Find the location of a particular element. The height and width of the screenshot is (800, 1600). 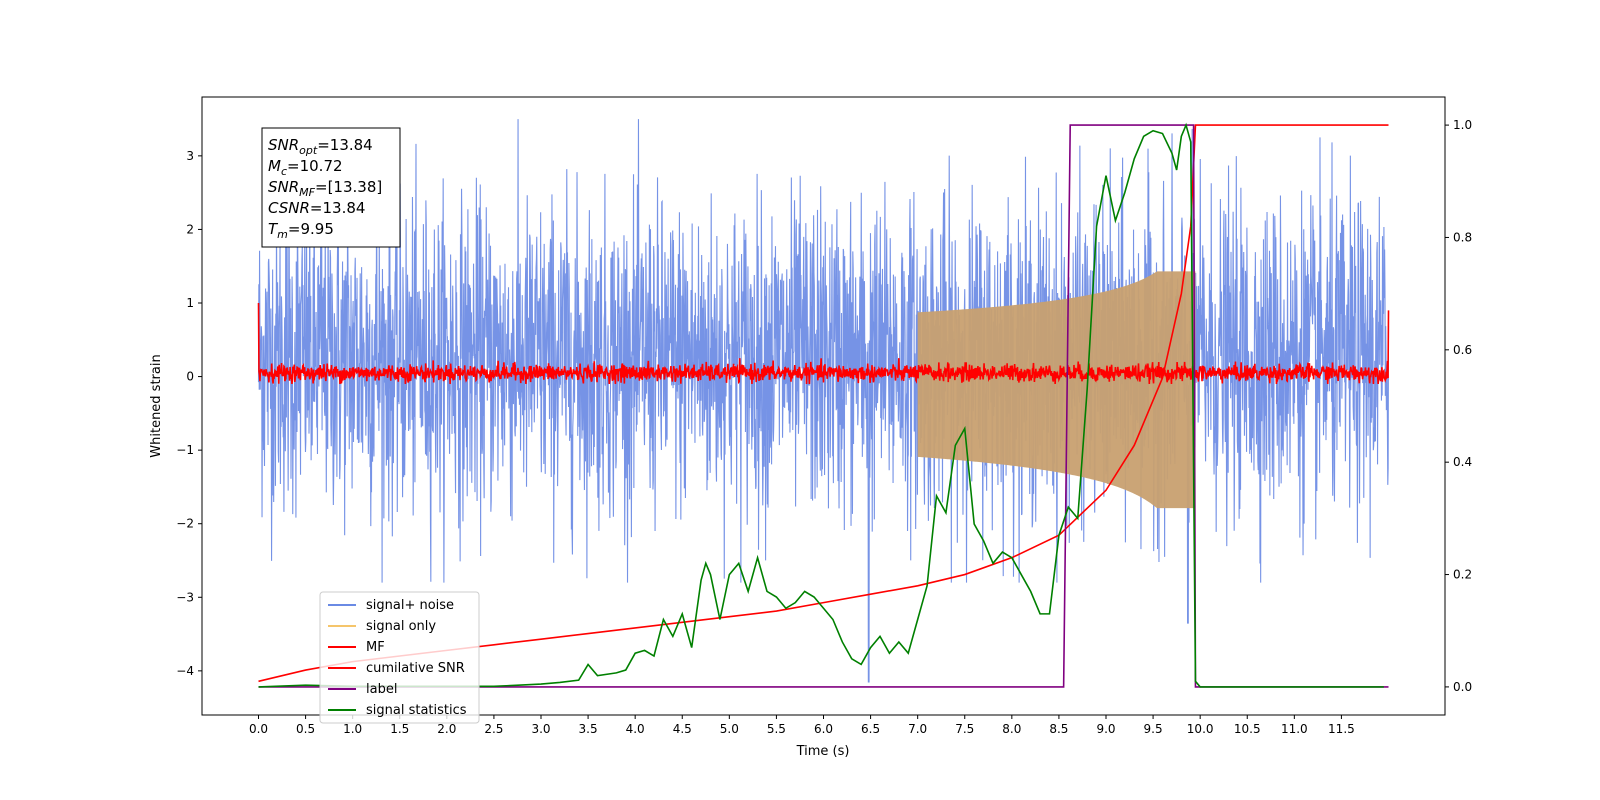

x-tick-label: 0.0 is located at coordinates (258, 729).